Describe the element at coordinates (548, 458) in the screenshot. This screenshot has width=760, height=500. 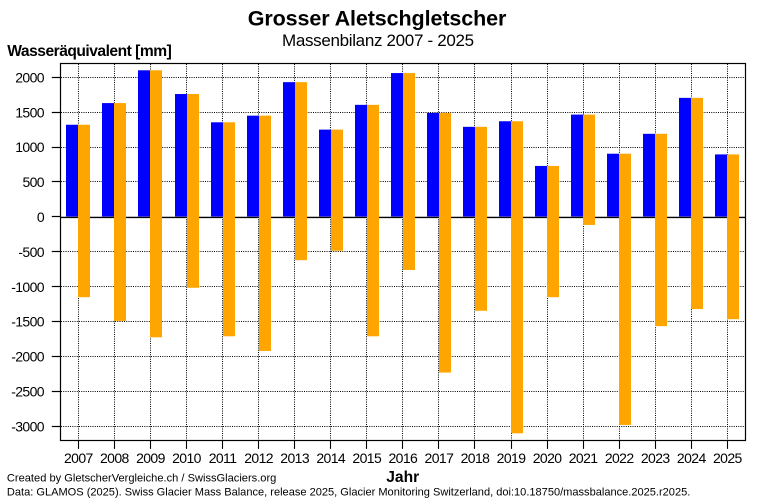
I see `svg-text: 2020` at that location.